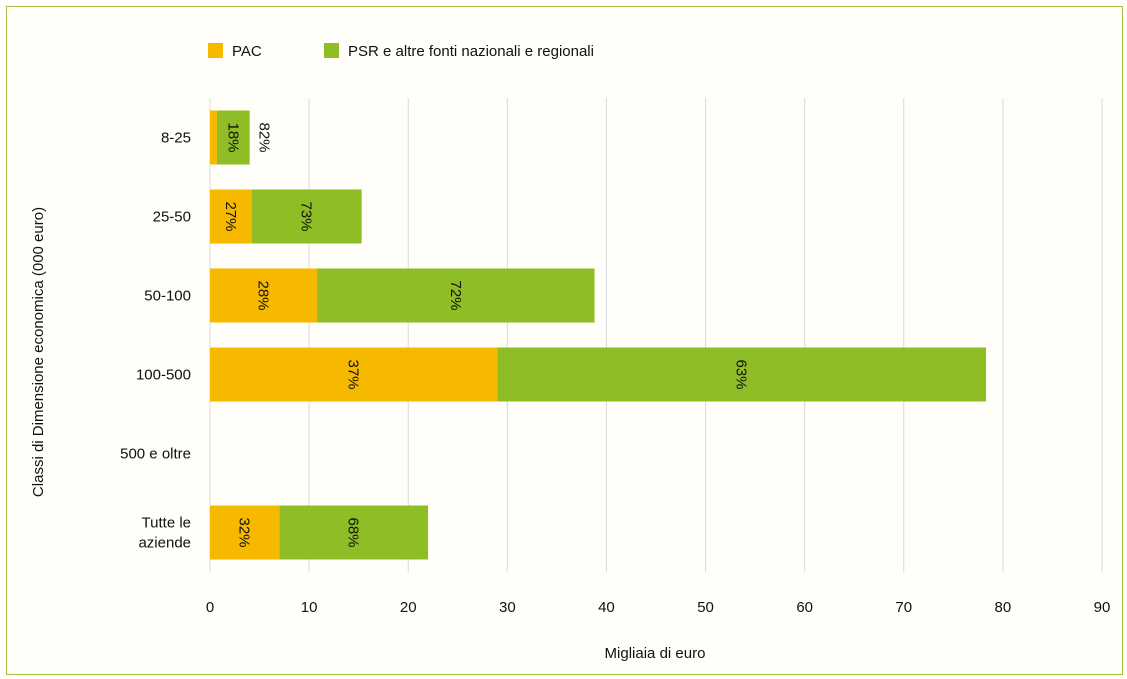  Describe the element at coordinates (331, 50) in the screenshot. I see `legend-swatch-psr` at that location.